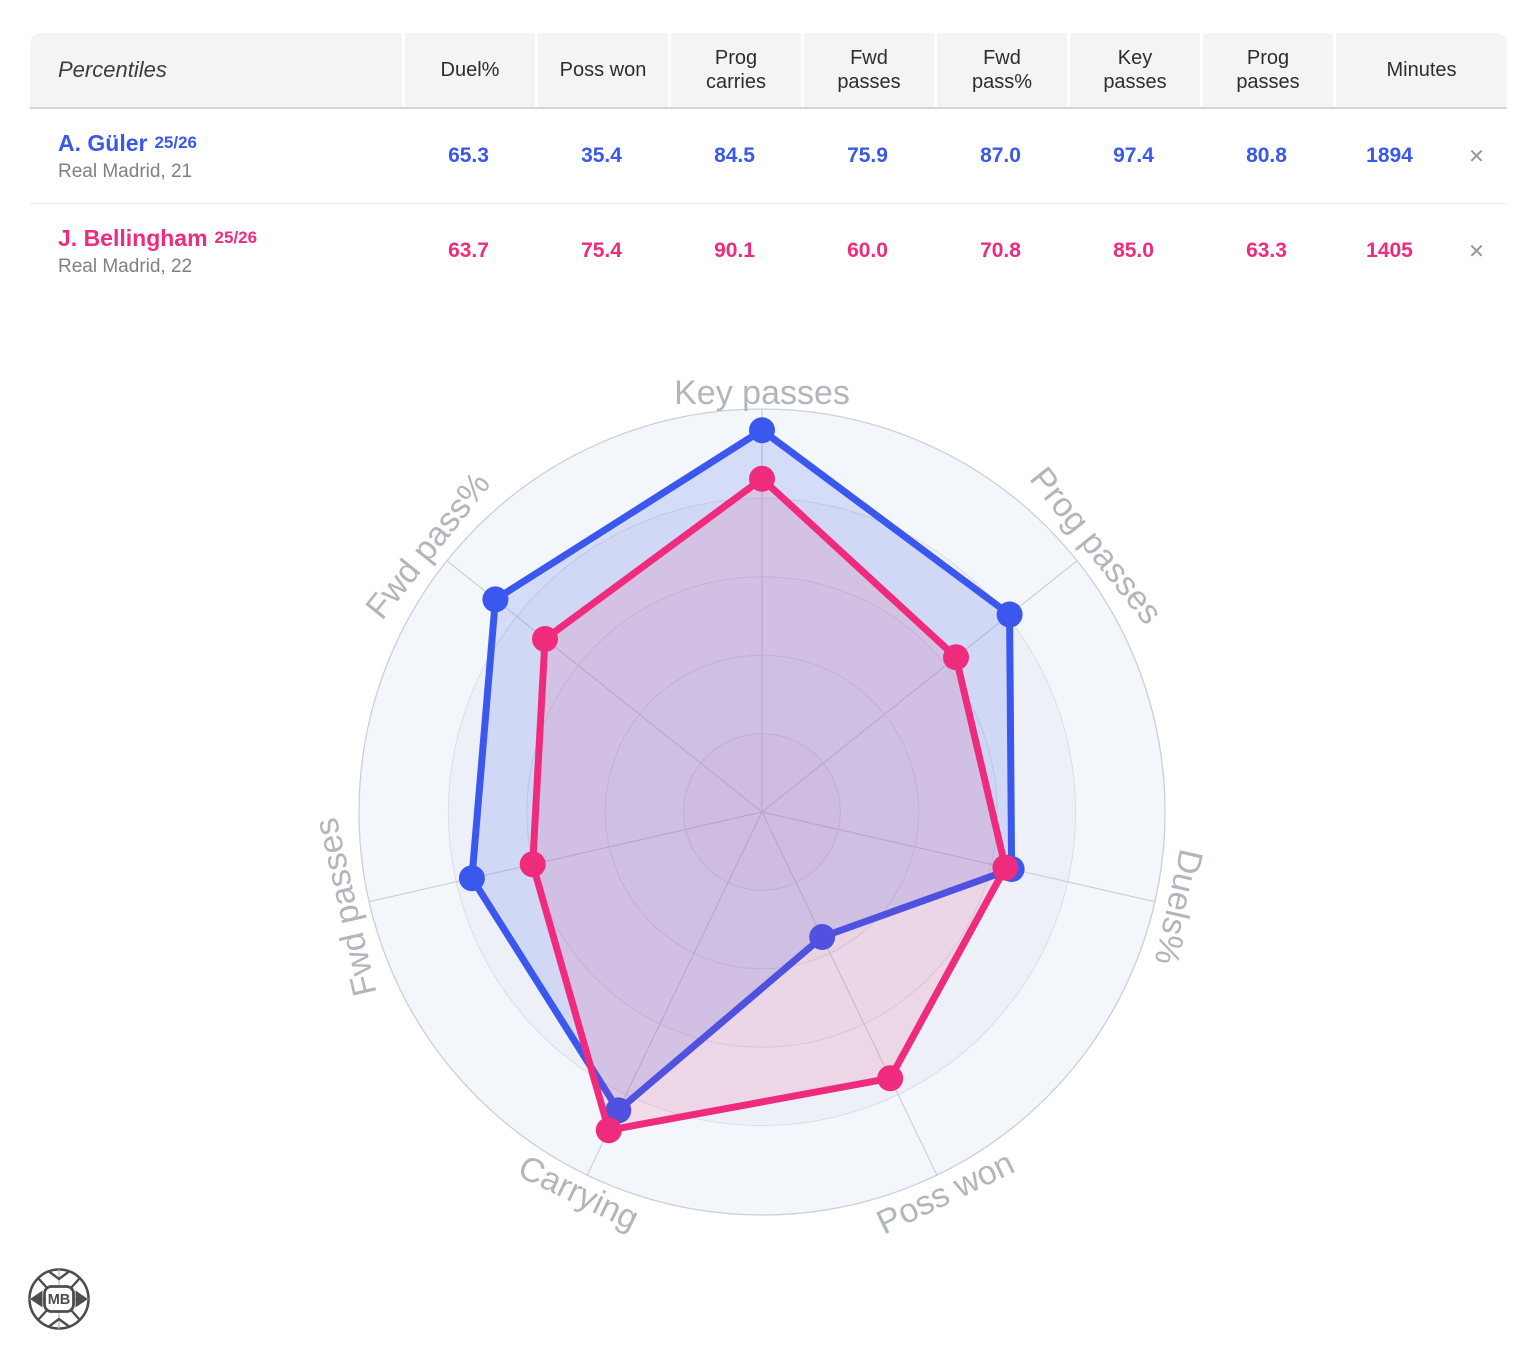  I want to click on stat-value: 60.0, so click(867, 250).